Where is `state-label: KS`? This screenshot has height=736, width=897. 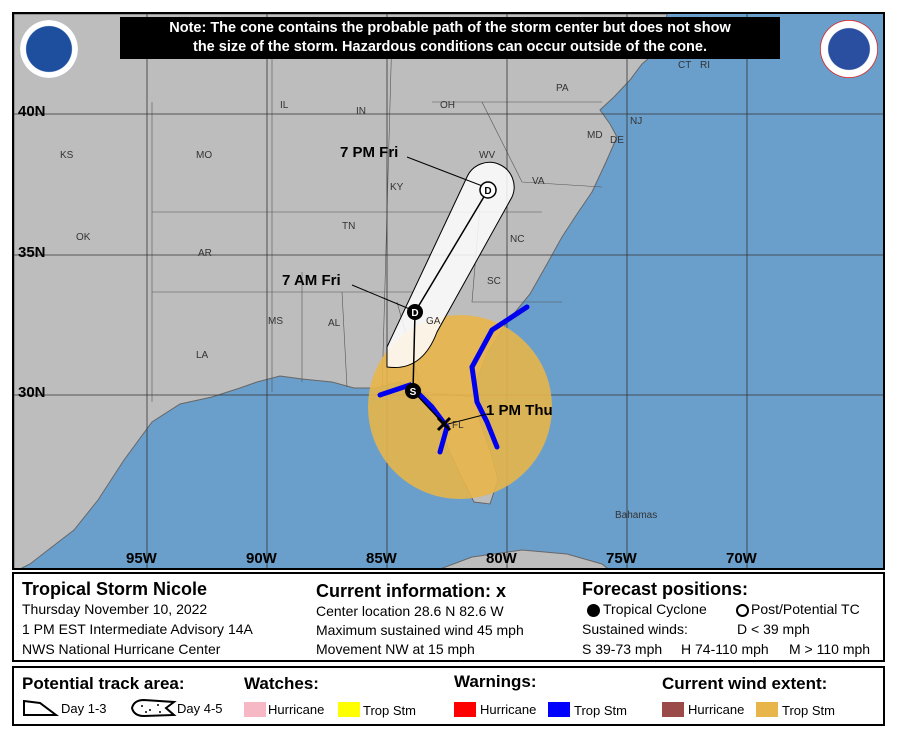
state-label: KS is located at coordinates (67, 155).